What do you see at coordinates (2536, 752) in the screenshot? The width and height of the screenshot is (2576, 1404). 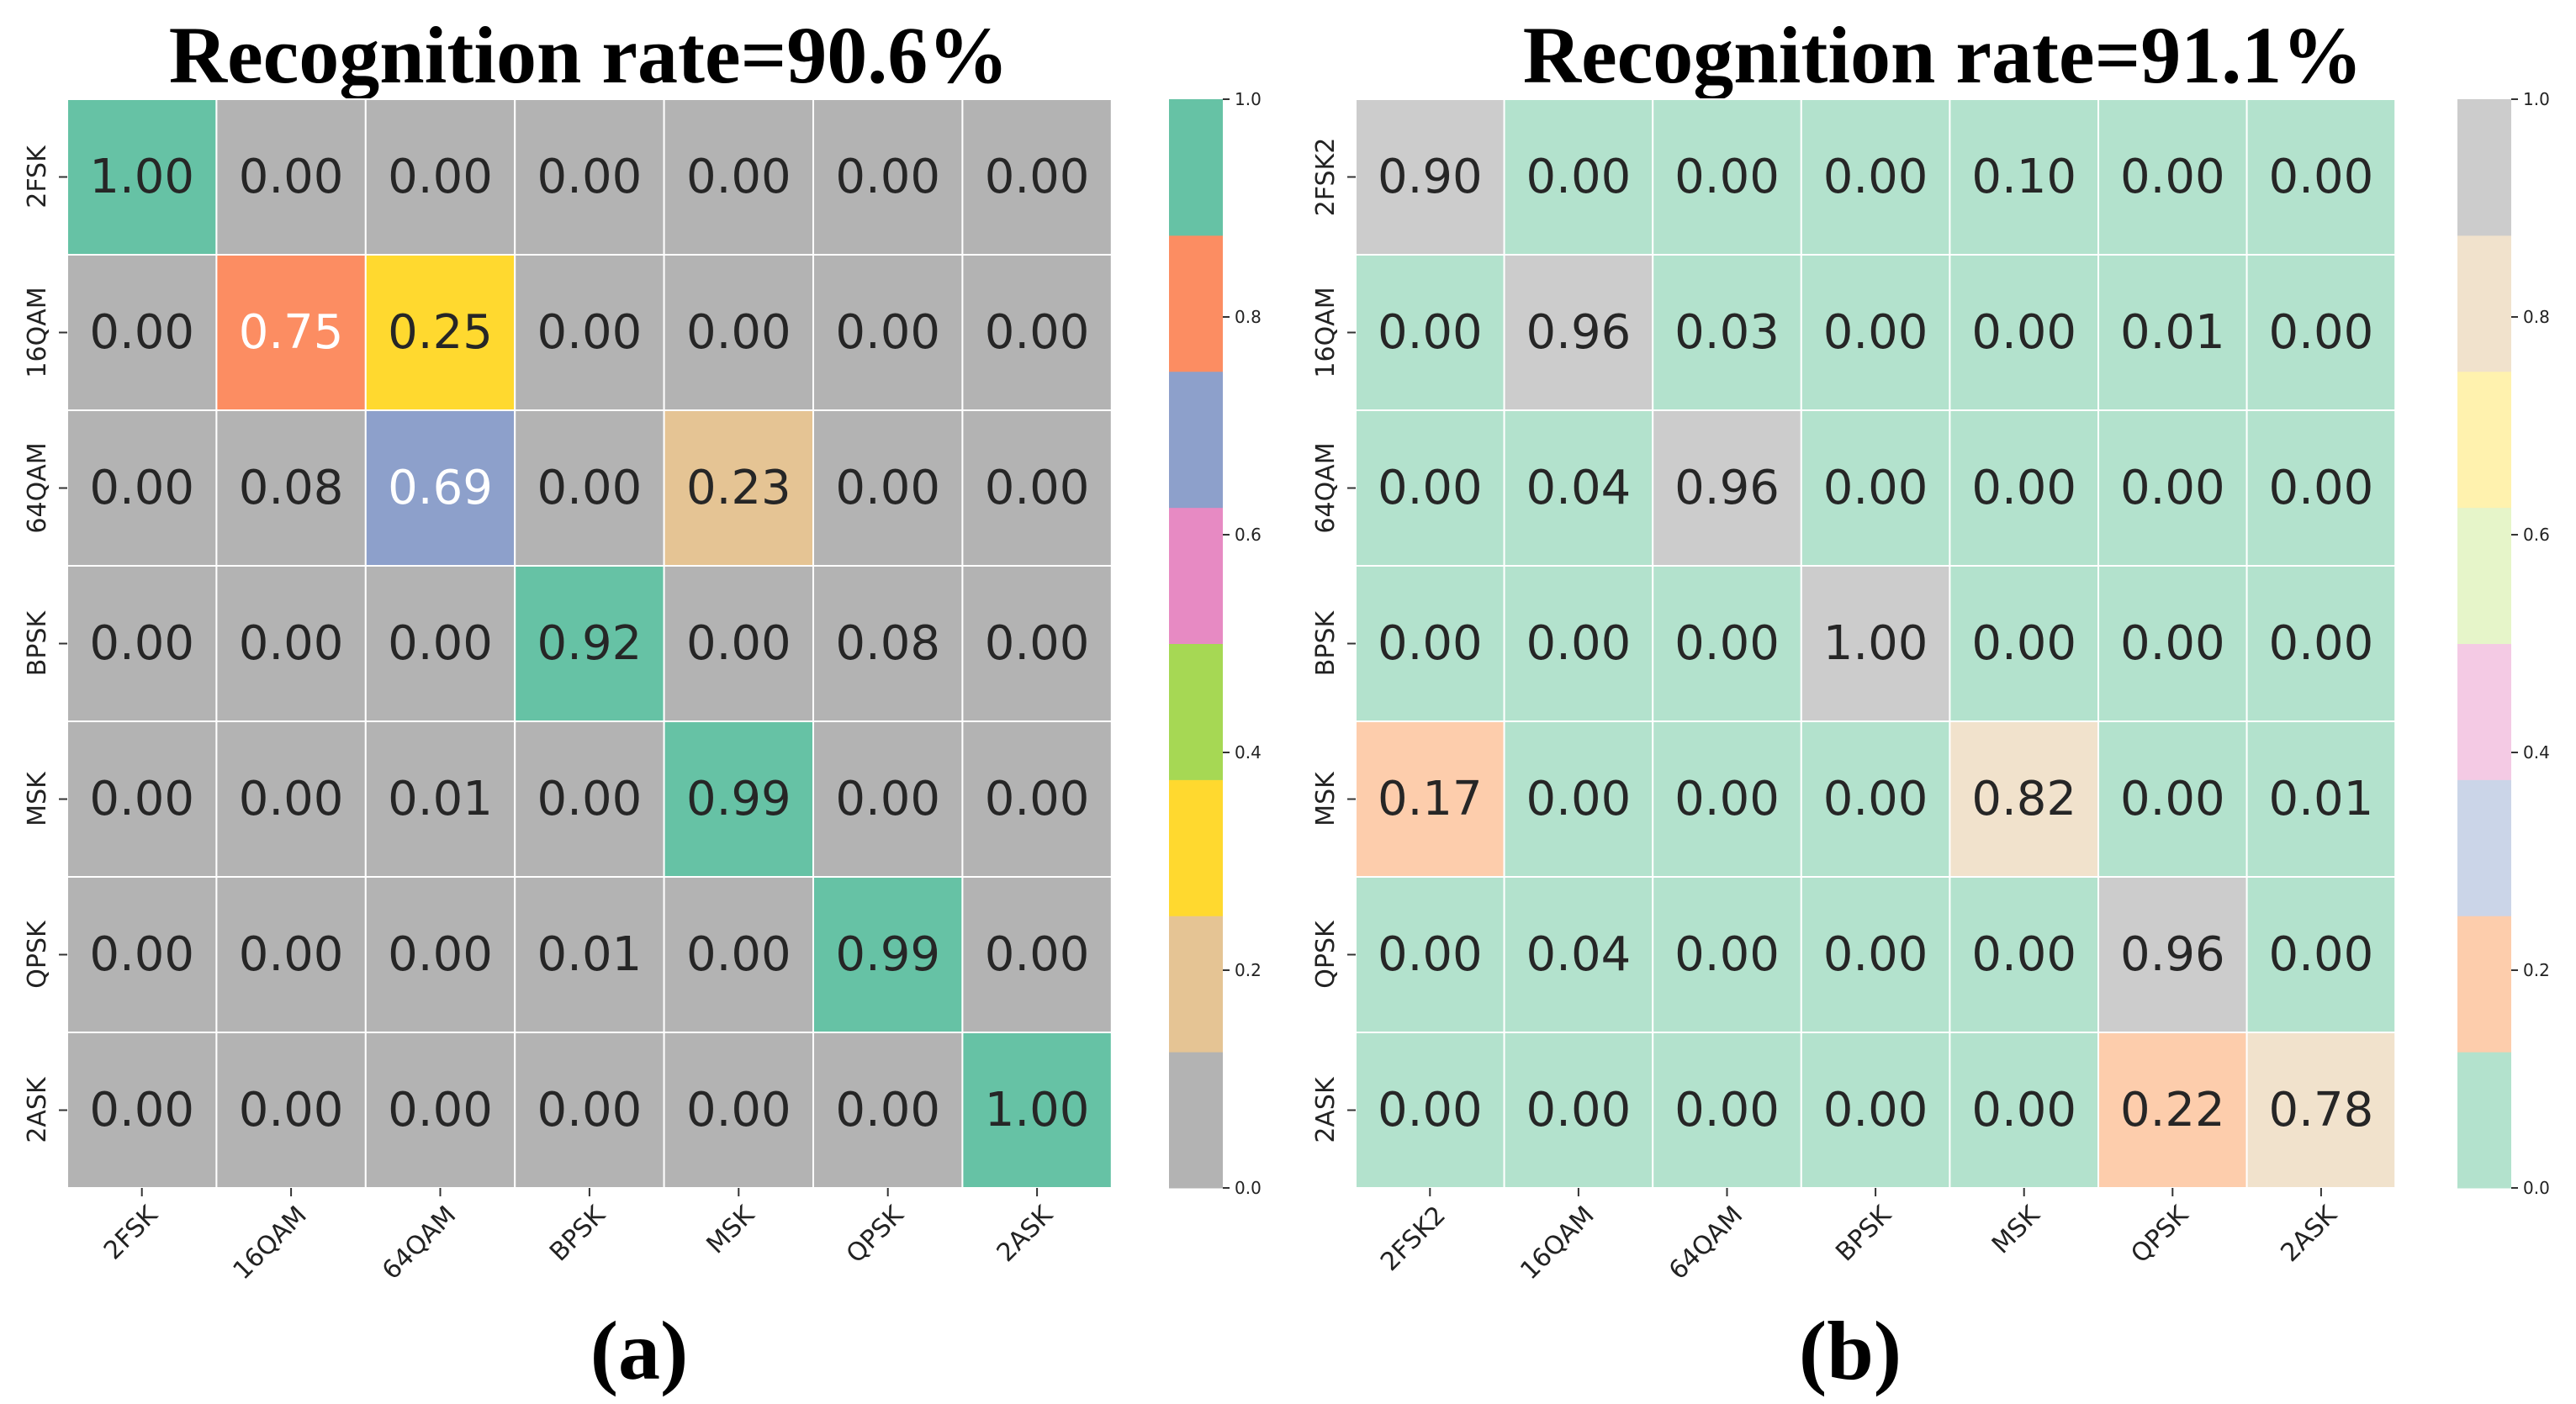 I see `colorbar-tick-label: 0.4` at bounding box center [2536, 752].